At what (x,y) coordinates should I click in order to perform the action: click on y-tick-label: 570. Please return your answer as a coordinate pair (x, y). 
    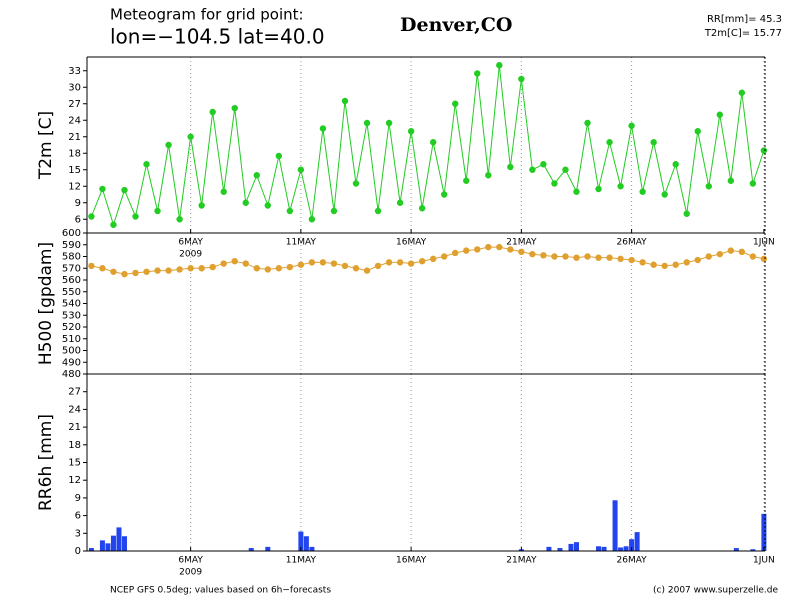
    Looking at the image, I should click on (71, 268).